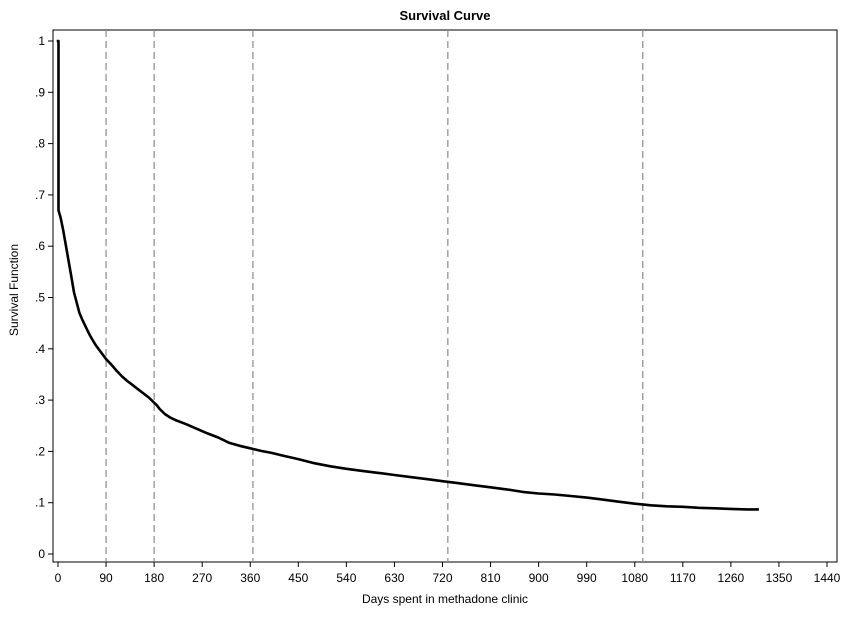 This screenshot has height=619, width=850. What do you see at coordinates (731, 578) in the screenshot?
I see `x-tick-label: 1260` at bounding box center [731, 578].